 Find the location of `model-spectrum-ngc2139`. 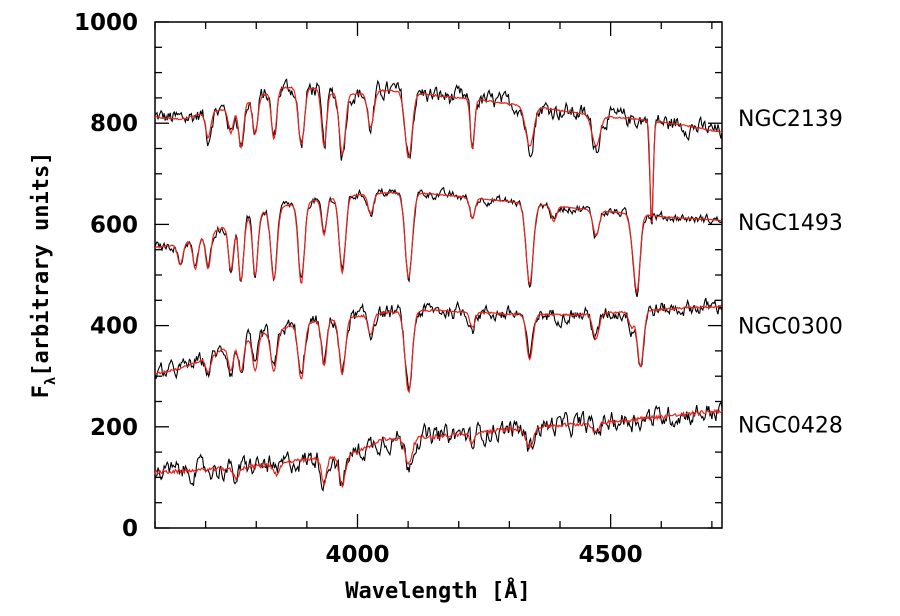

model-spectrum-ngc2139 is located at coordinates (438, 155).